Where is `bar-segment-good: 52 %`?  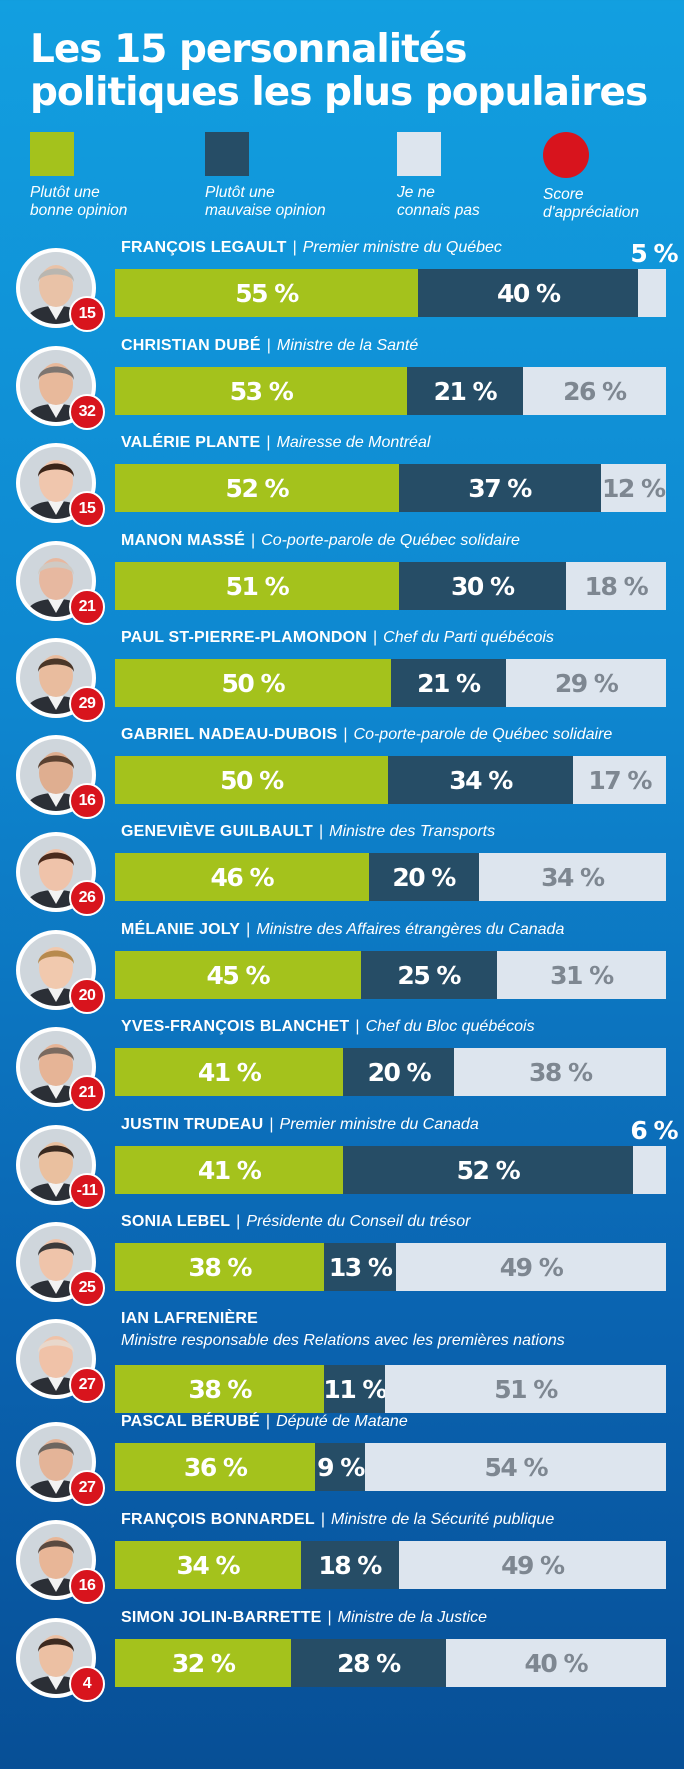 bar-segment-good: 52 % is located at coordinates (257, 488).